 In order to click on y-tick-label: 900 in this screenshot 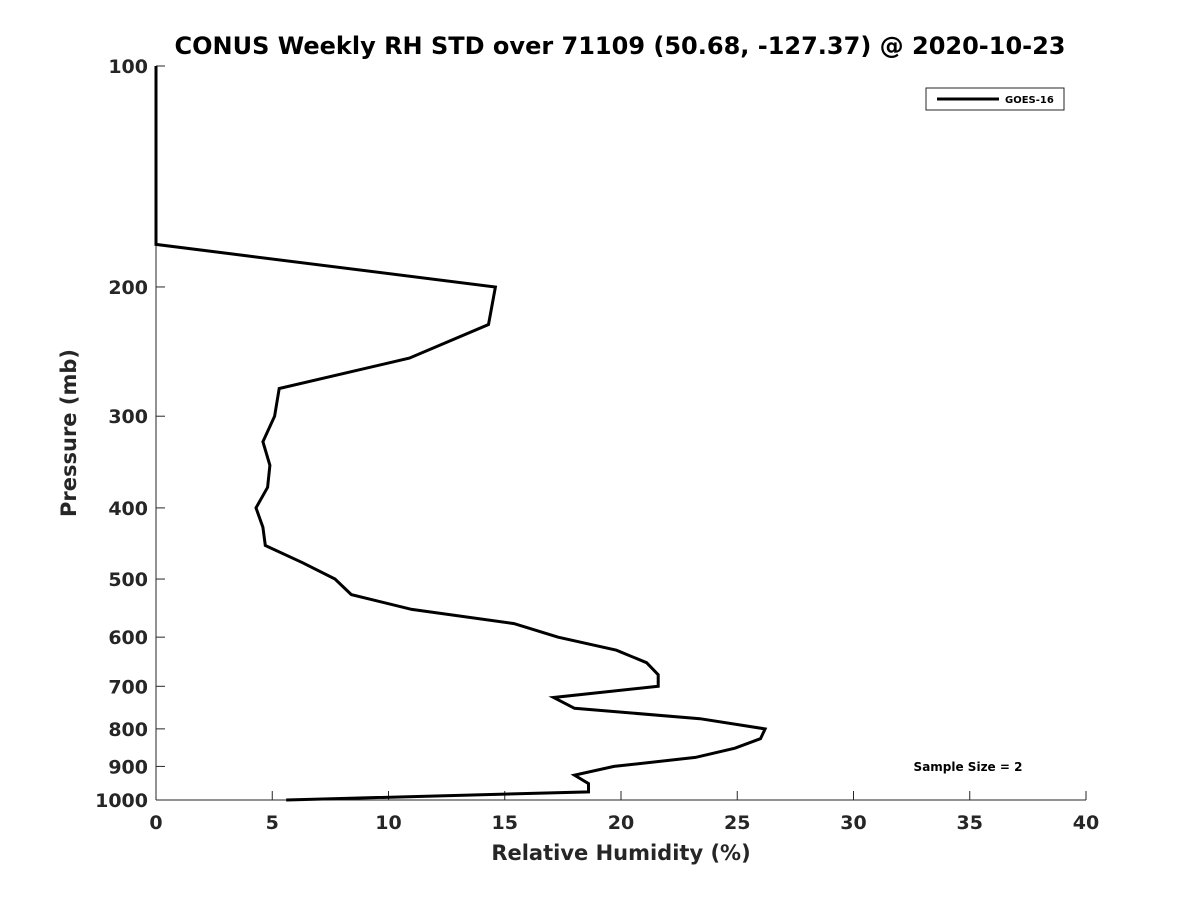, I will do `click(128, 767)`.